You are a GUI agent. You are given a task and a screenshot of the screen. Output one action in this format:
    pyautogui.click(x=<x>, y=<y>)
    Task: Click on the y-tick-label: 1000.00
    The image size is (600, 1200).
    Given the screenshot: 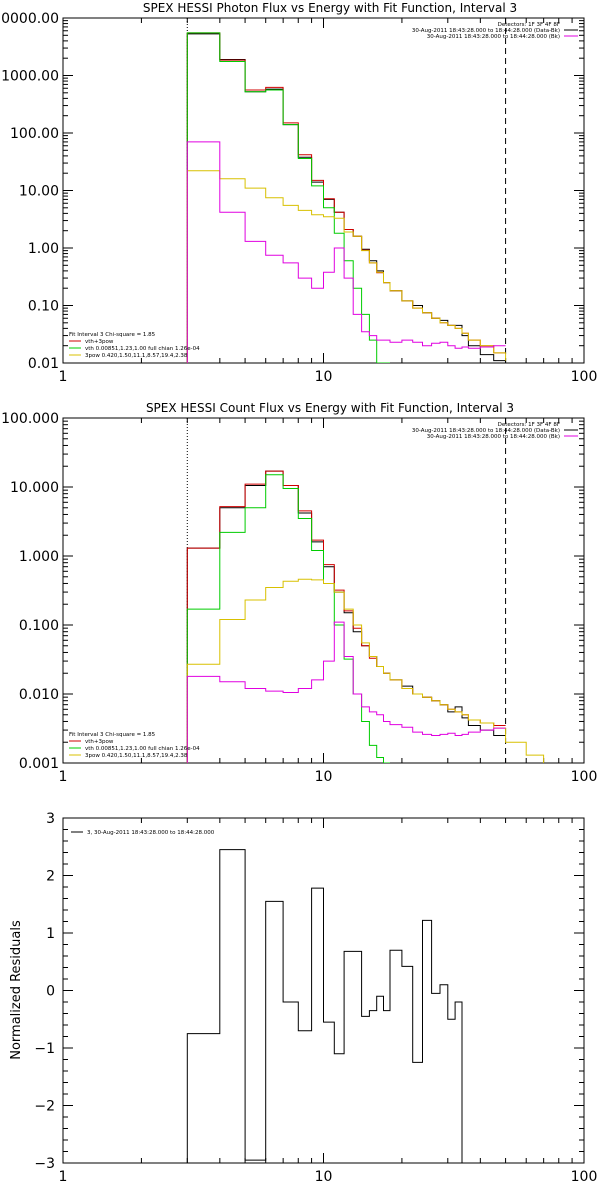 What is the action you would take?
    pyautogui.click(x=30, y=77)
    